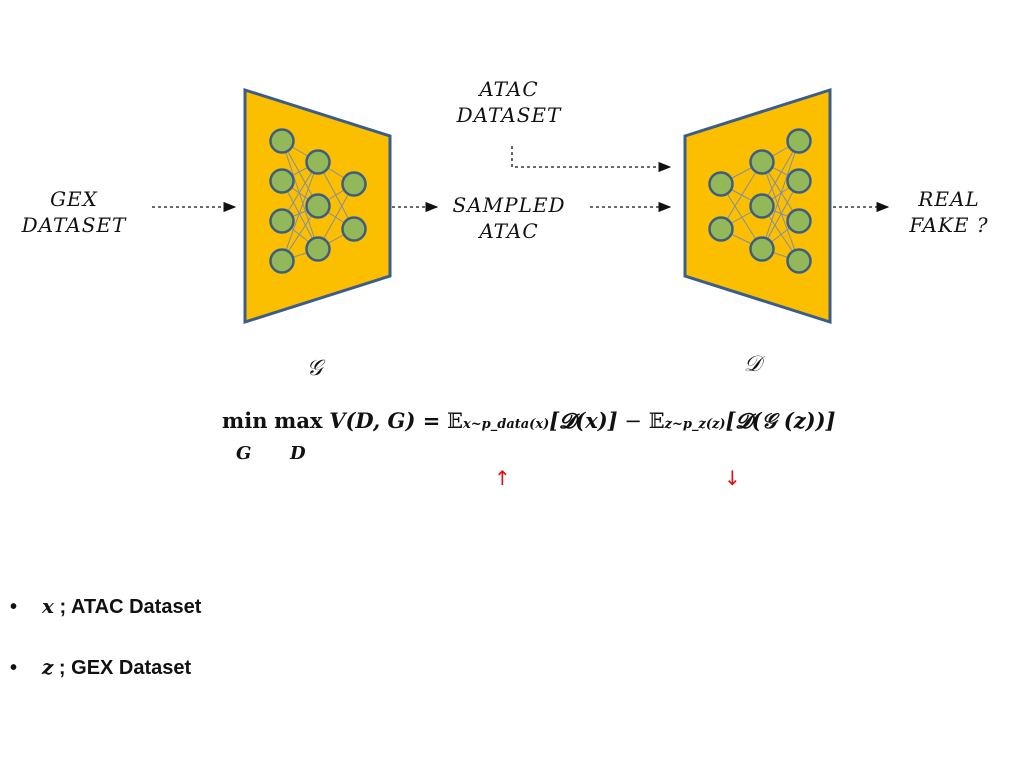 This screenshot has height=767, width=1023. What do you see at coordinates (949, 225) in the screenshot?
I see `real-fake-line2: FAKE ?` at bounding box center [949, 225].